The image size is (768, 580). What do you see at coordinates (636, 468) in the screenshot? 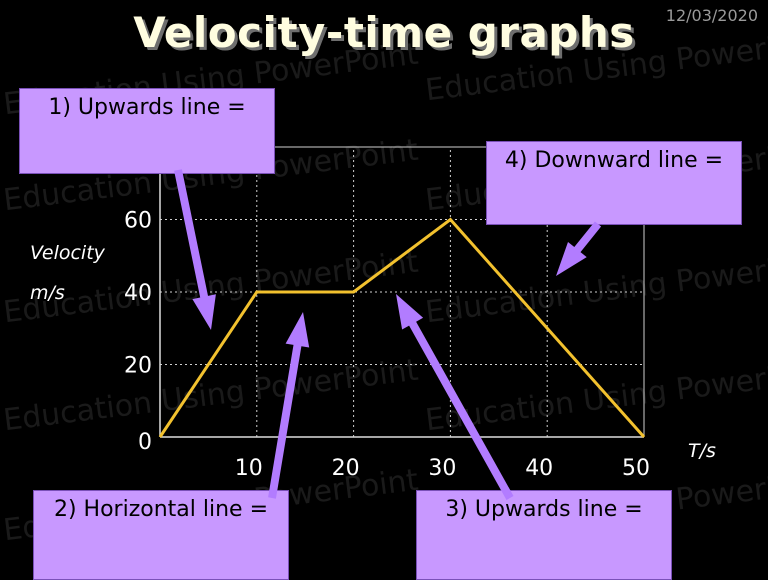
I see `x-tick-label: 50` at bounding box center [636, 468].